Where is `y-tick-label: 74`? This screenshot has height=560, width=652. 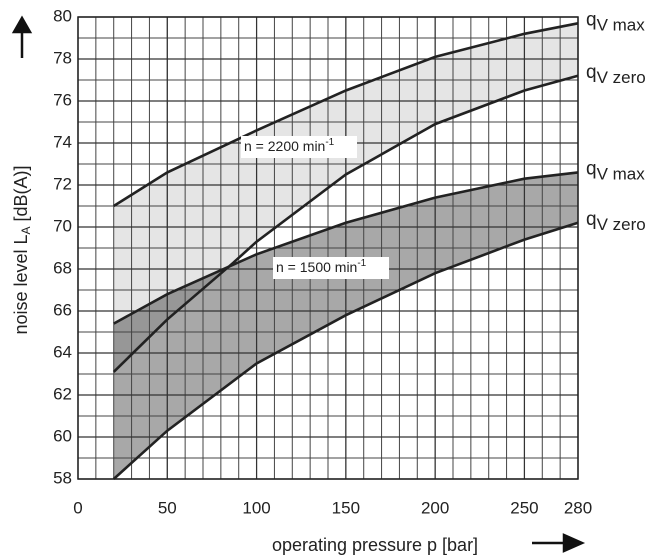 y-tick-label: 74 is located at coordinates (62, 141).